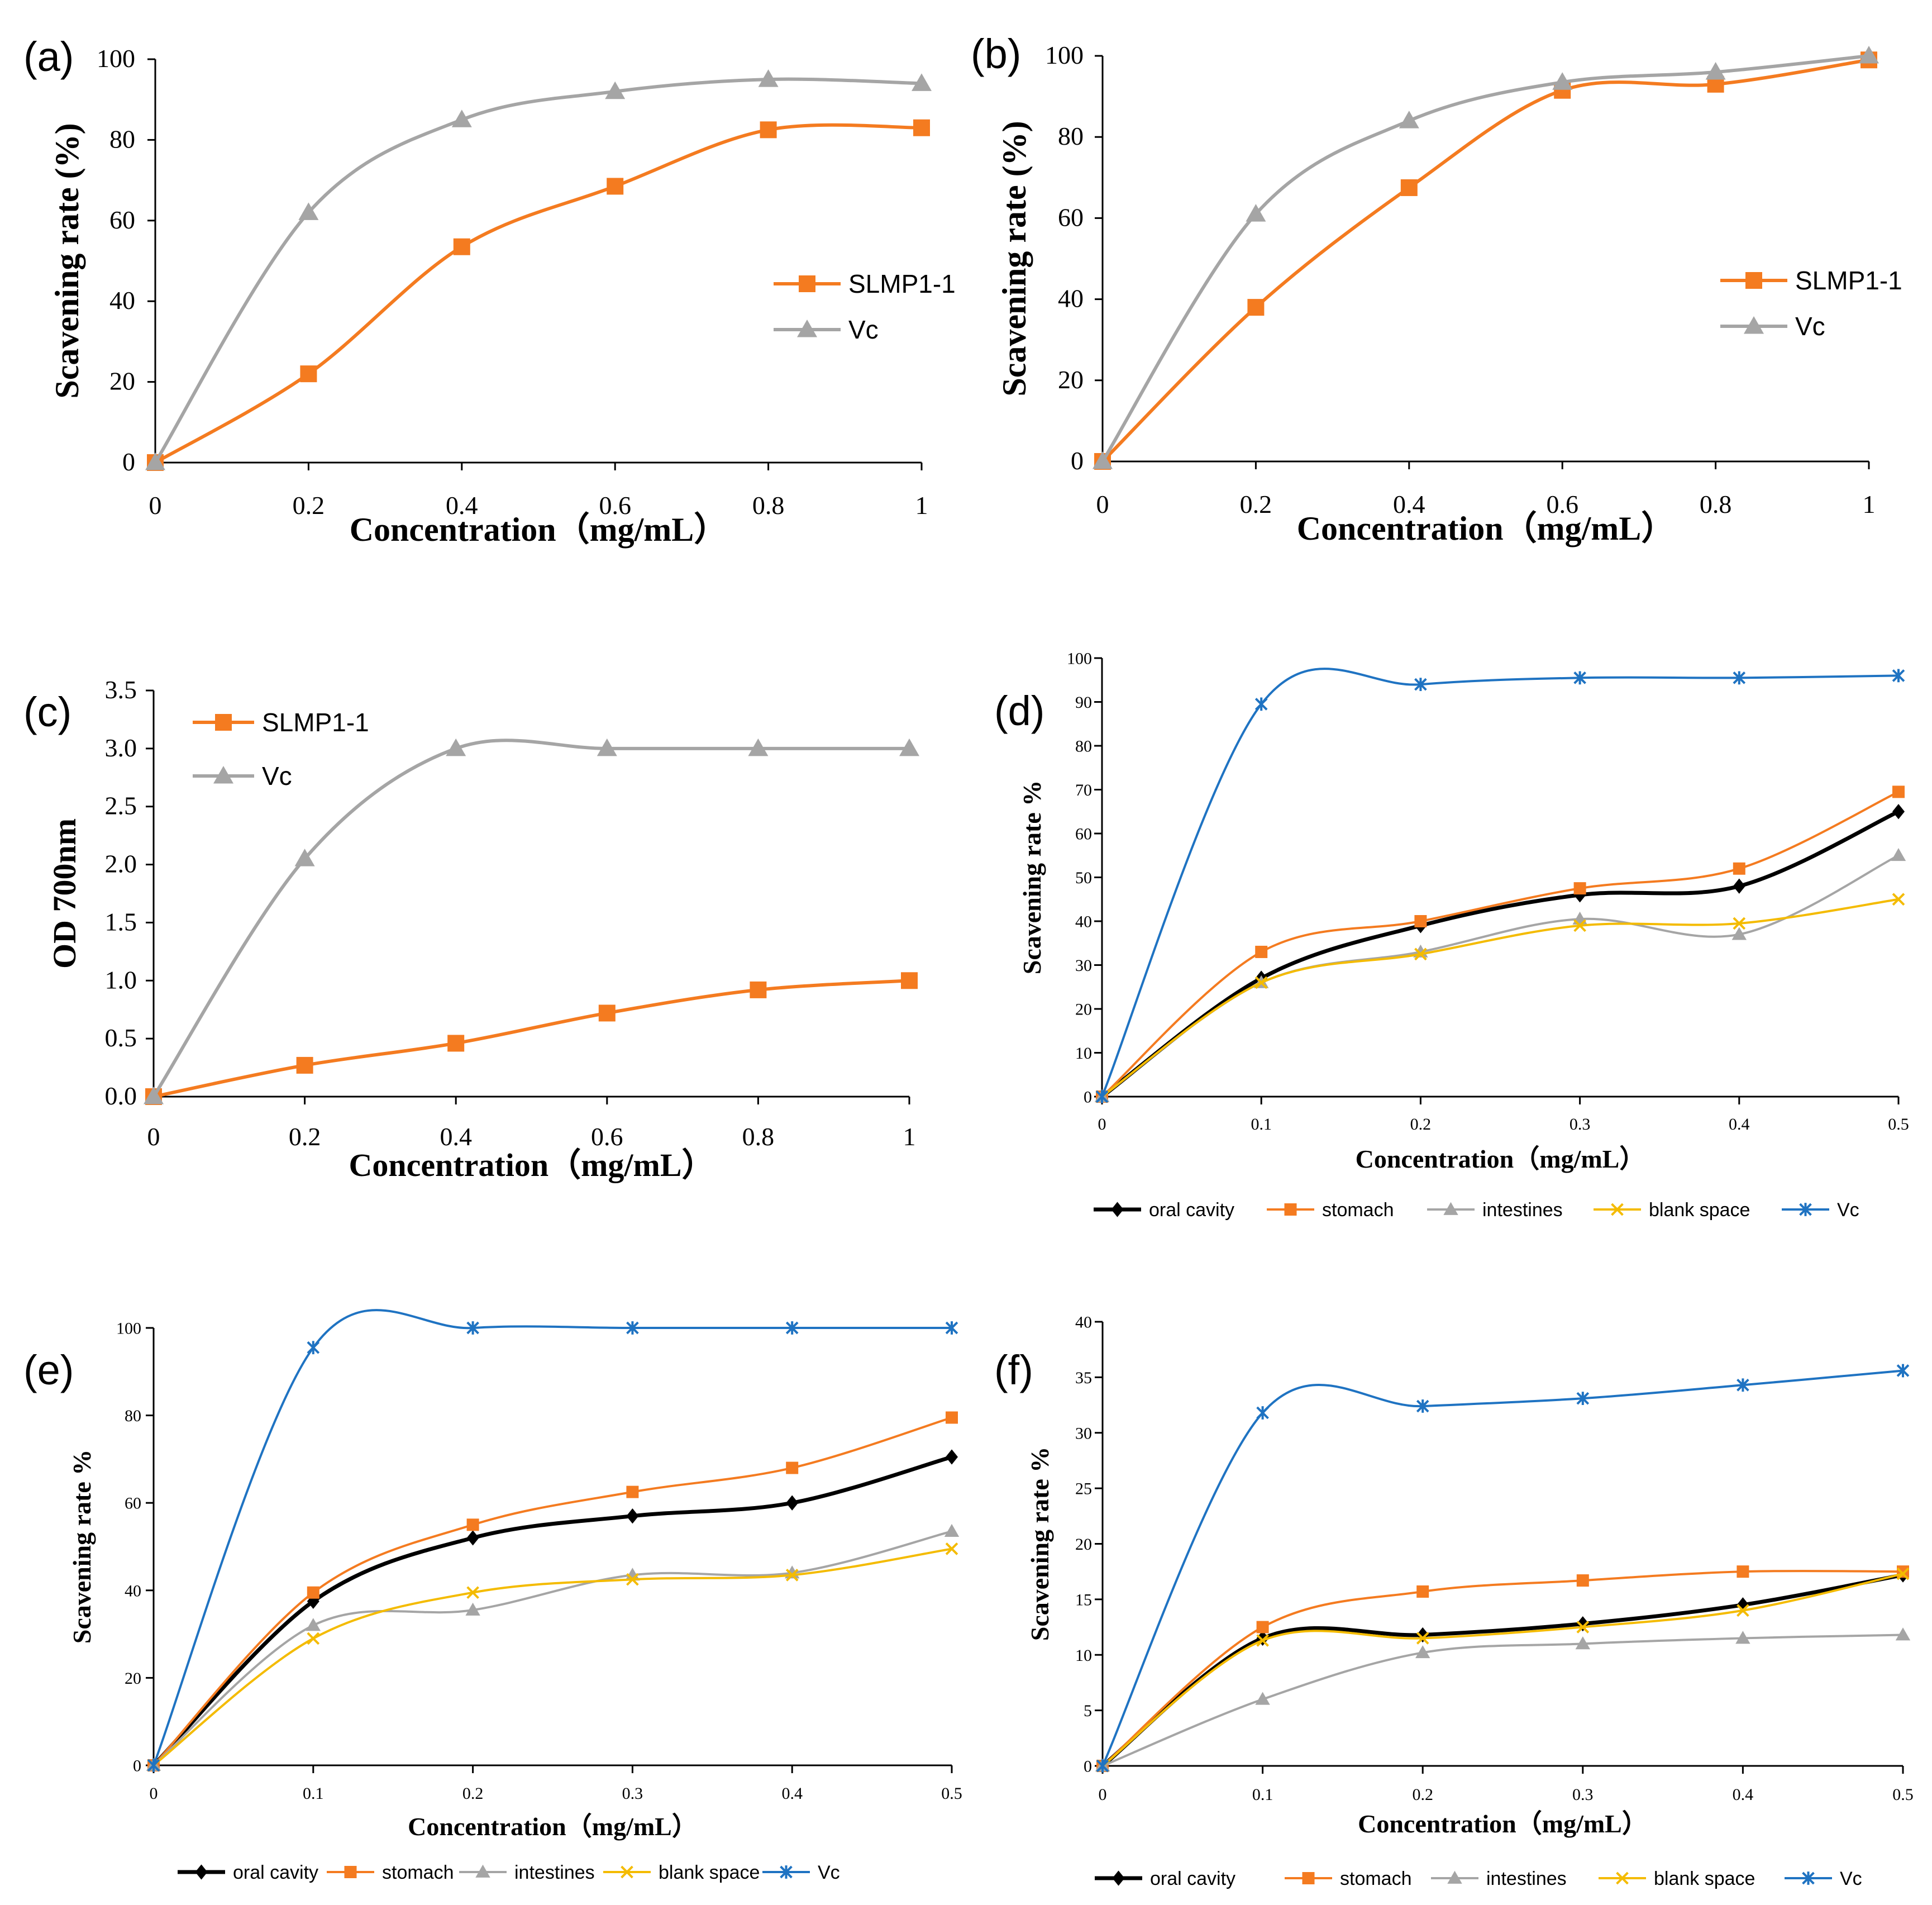  I want to click on series-oral-cavity, so click(1500, 954).